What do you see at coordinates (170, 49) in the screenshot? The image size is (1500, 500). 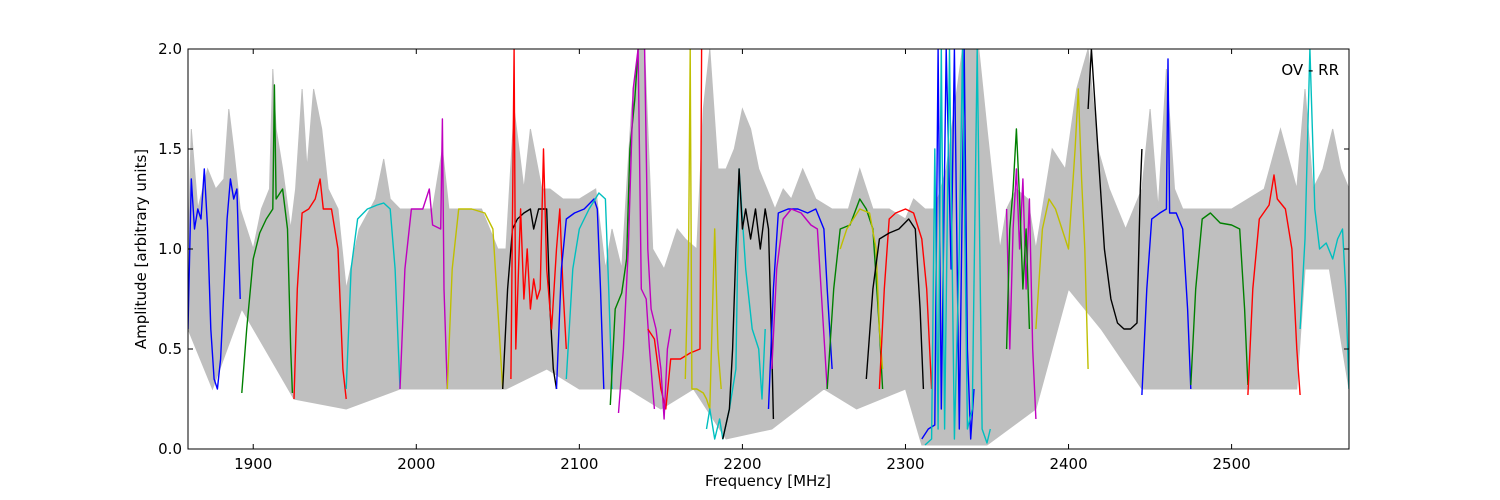 I see `y-tick-label: 2.0` at bounding box center [170, 49].